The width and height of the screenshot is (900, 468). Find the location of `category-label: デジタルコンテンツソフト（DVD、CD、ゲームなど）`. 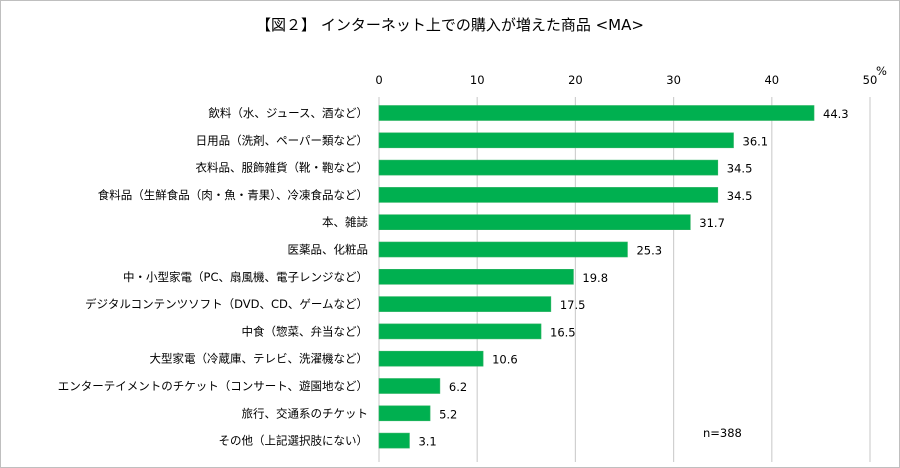

category-label: デジタルコンテンツソフト（DVD、CD、ゲームなど） is located at coordinates (226, 304).